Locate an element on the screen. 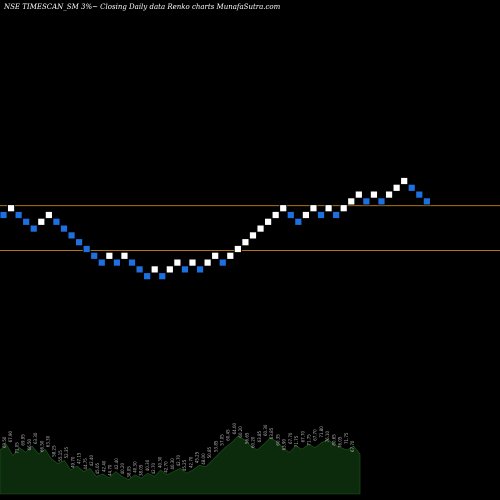 This screenshot has width=500, height=500. price-label: 71.80 is located at coordinates (321, 432).